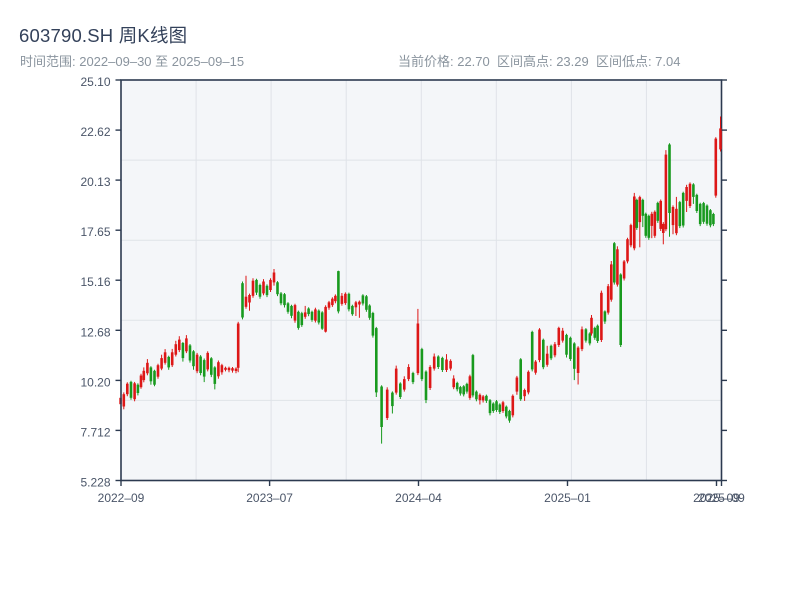 Image resolution: width=800 pixels, height=600 pixels. What do you see at coordinates (95, 382) in the screenshot?
I see `svg-text: 10.20` at bounding box center [95, 382].